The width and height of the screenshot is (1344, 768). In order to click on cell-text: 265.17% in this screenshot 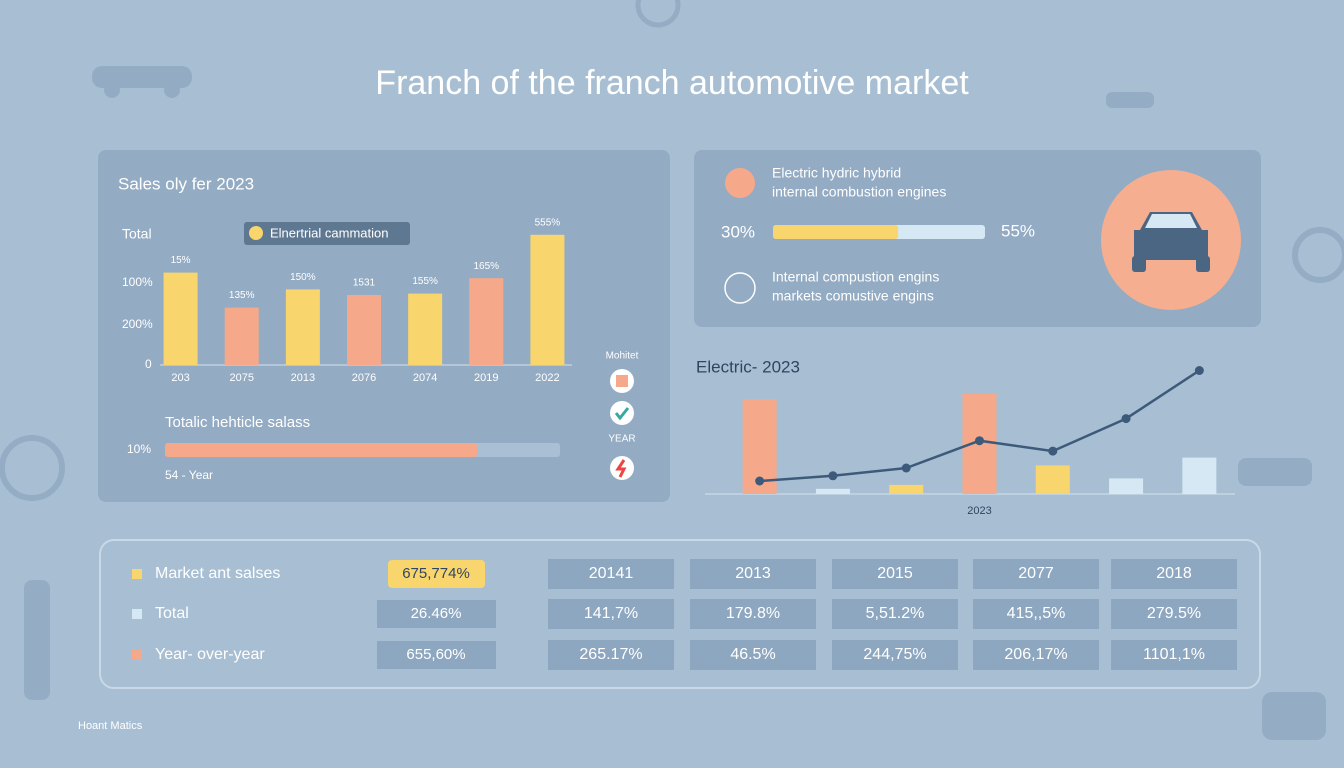, I will do `click(610, 654)`.